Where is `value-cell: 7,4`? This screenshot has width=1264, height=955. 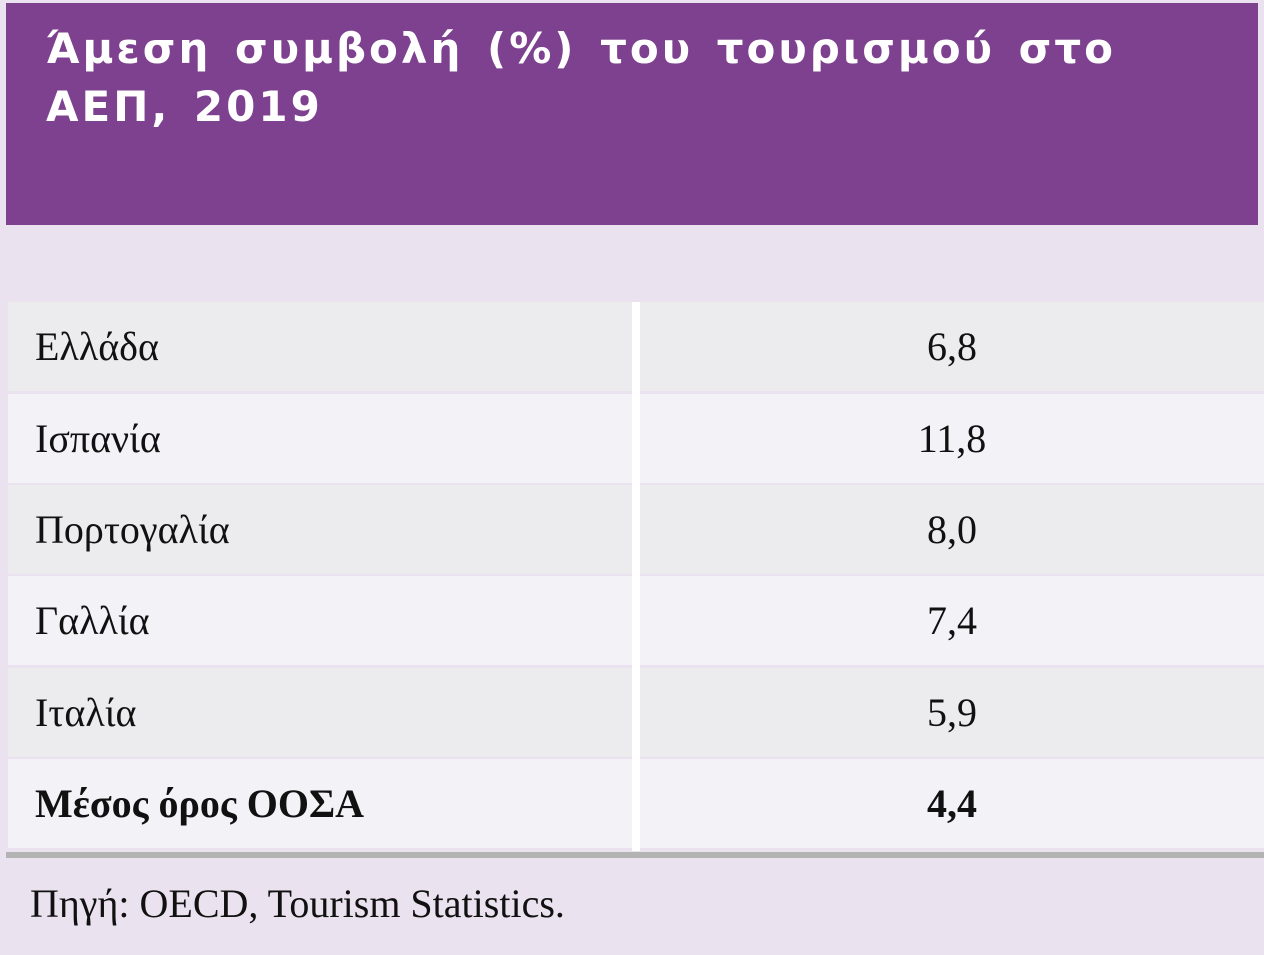 value-cell: 7,4 is located at coordinates (952, 620).